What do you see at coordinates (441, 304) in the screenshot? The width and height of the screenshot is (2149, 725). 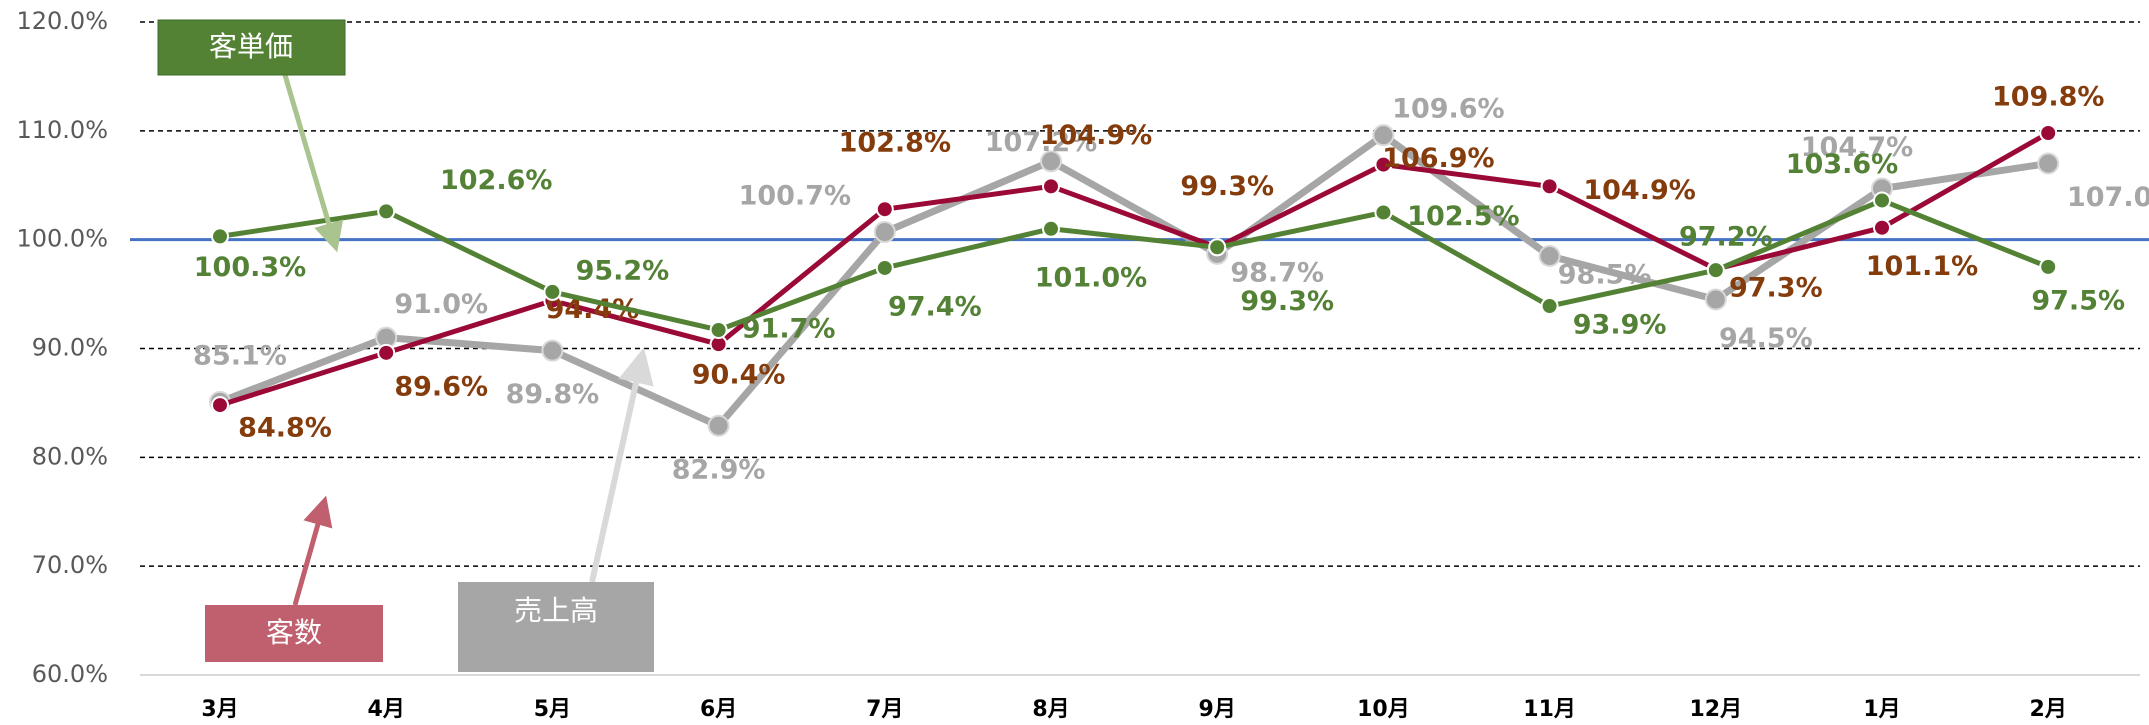 I see `data-label: 91.0%` at bounding box center [441, 304].